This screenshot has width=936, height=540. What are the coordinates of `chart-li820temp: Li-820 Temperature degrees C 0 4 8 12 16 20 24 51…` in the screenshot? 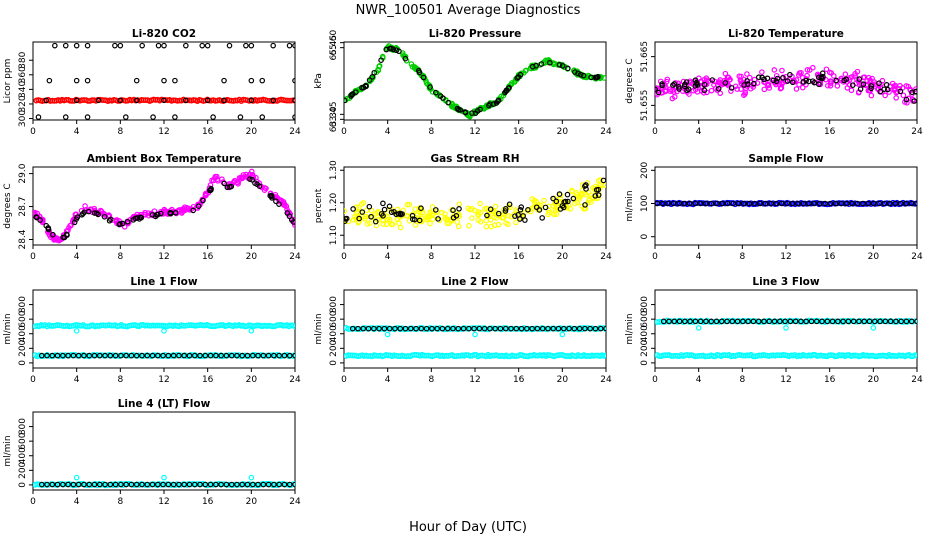 It's located at (774, 82).